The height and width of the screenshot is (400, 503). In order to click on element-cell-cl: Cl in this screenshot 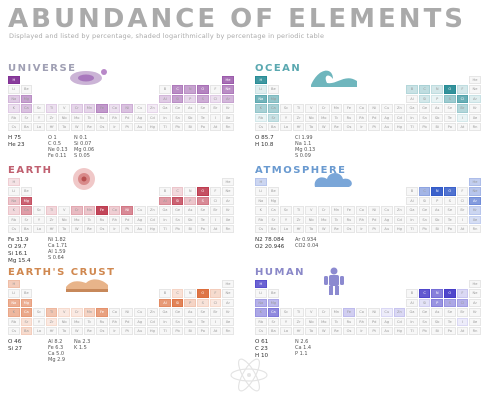, I will do `click(462, 303)`.